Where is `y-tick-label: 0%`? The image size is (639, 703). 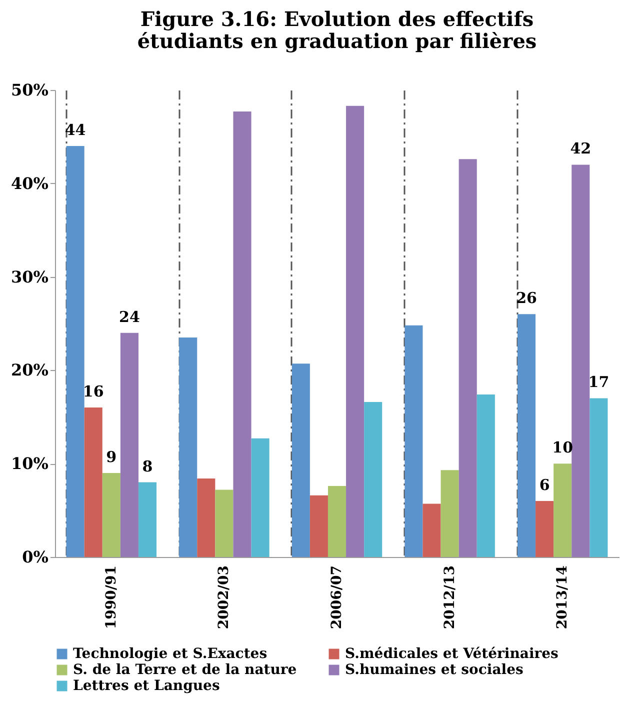
y-tick-label: 0% is located at coordinates (35, 557).